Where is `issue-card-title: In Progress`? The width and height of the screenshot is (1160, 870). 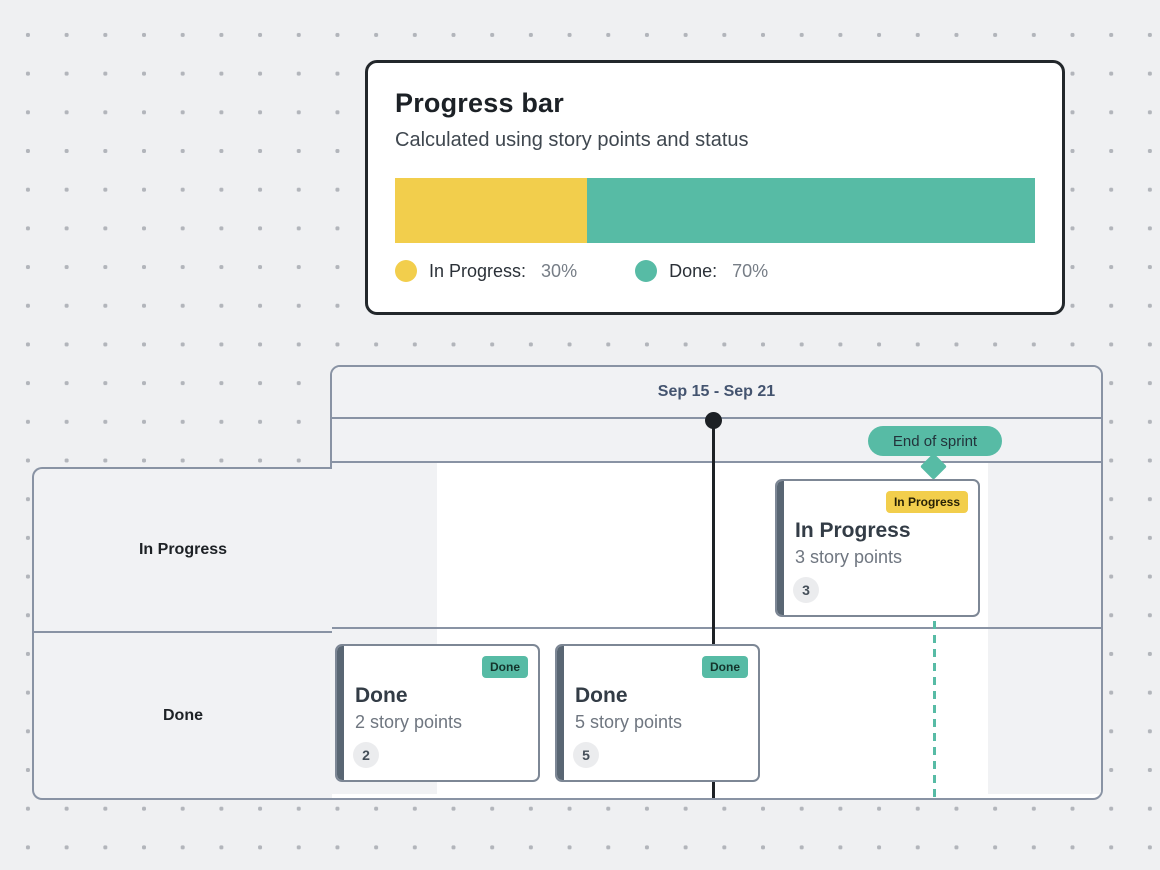 issue-card-title: In Progress is located at coordinates (853, 530).